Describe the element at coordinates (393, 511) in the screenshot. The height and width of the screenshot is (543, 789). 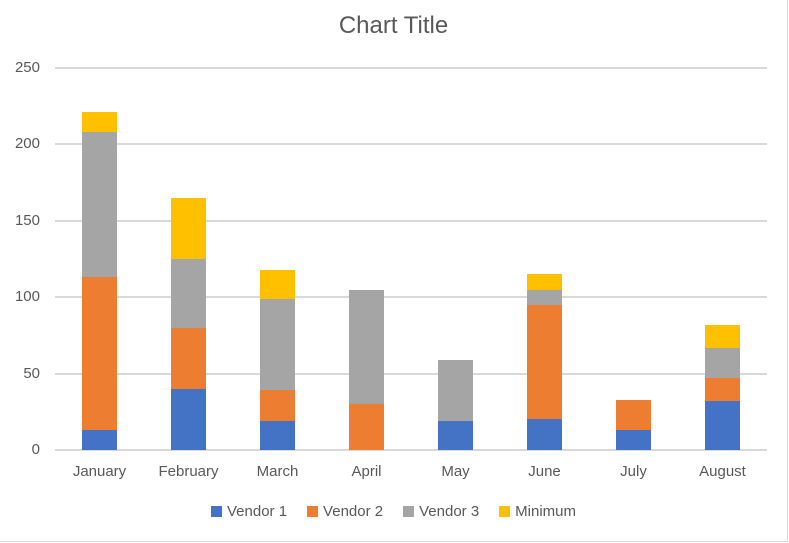
I see `legend: Vendor 1 Vendor 2 Vendor 3 Minimum` at that location.